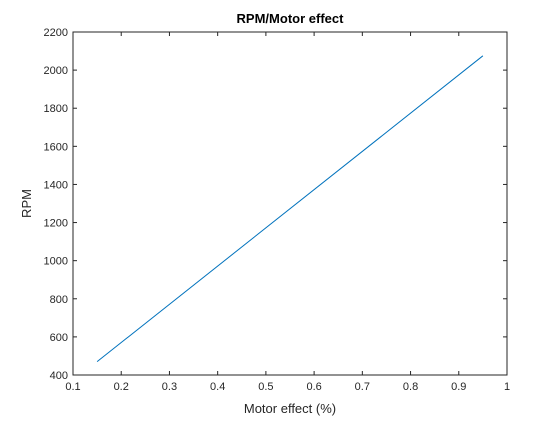  What do you see at coordinates (313, 387) in the screenshot?
I see `x-tick-label: 0.6` at bounding box center [313, 387].